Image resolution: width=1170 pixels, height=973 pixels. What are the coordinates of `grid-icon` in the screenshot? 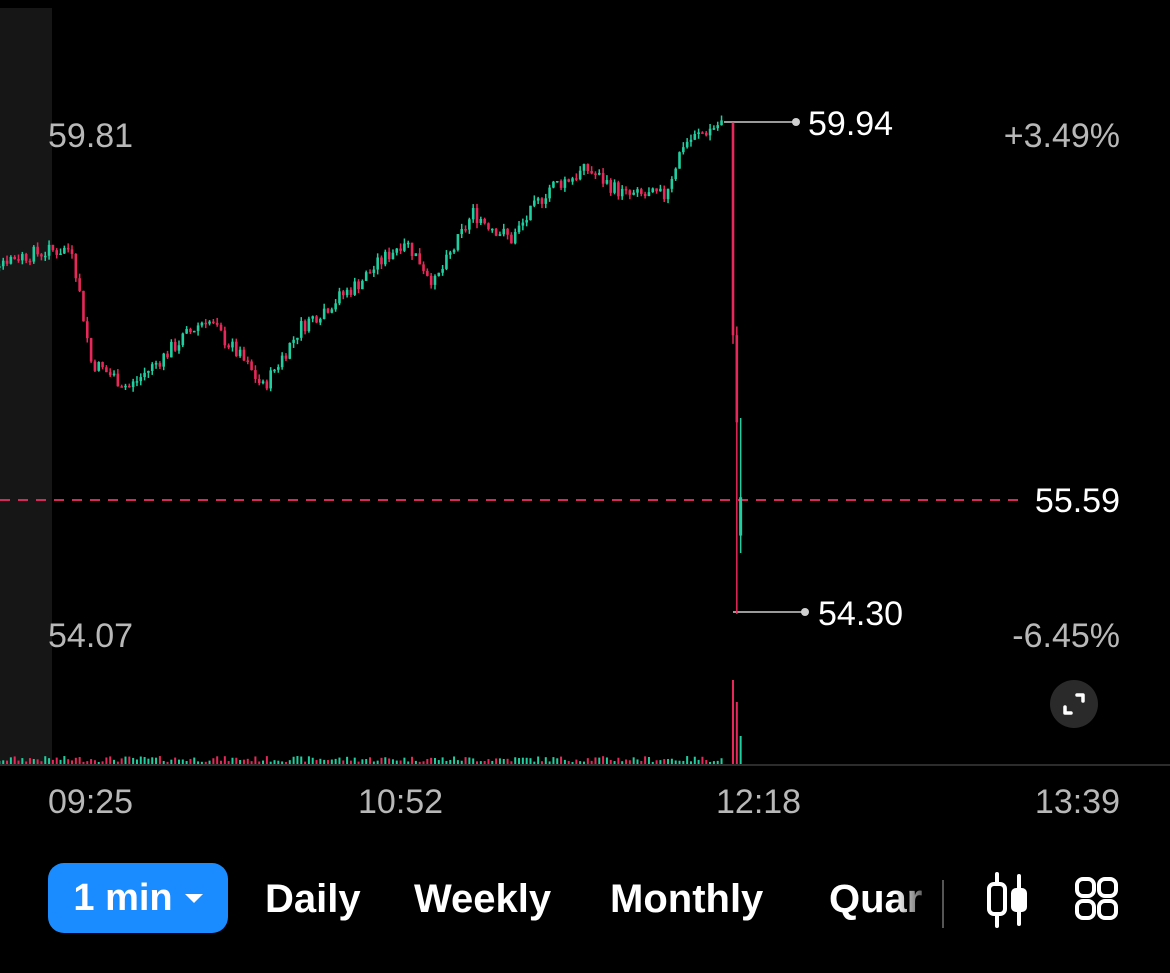 It's located at (1096, 898).